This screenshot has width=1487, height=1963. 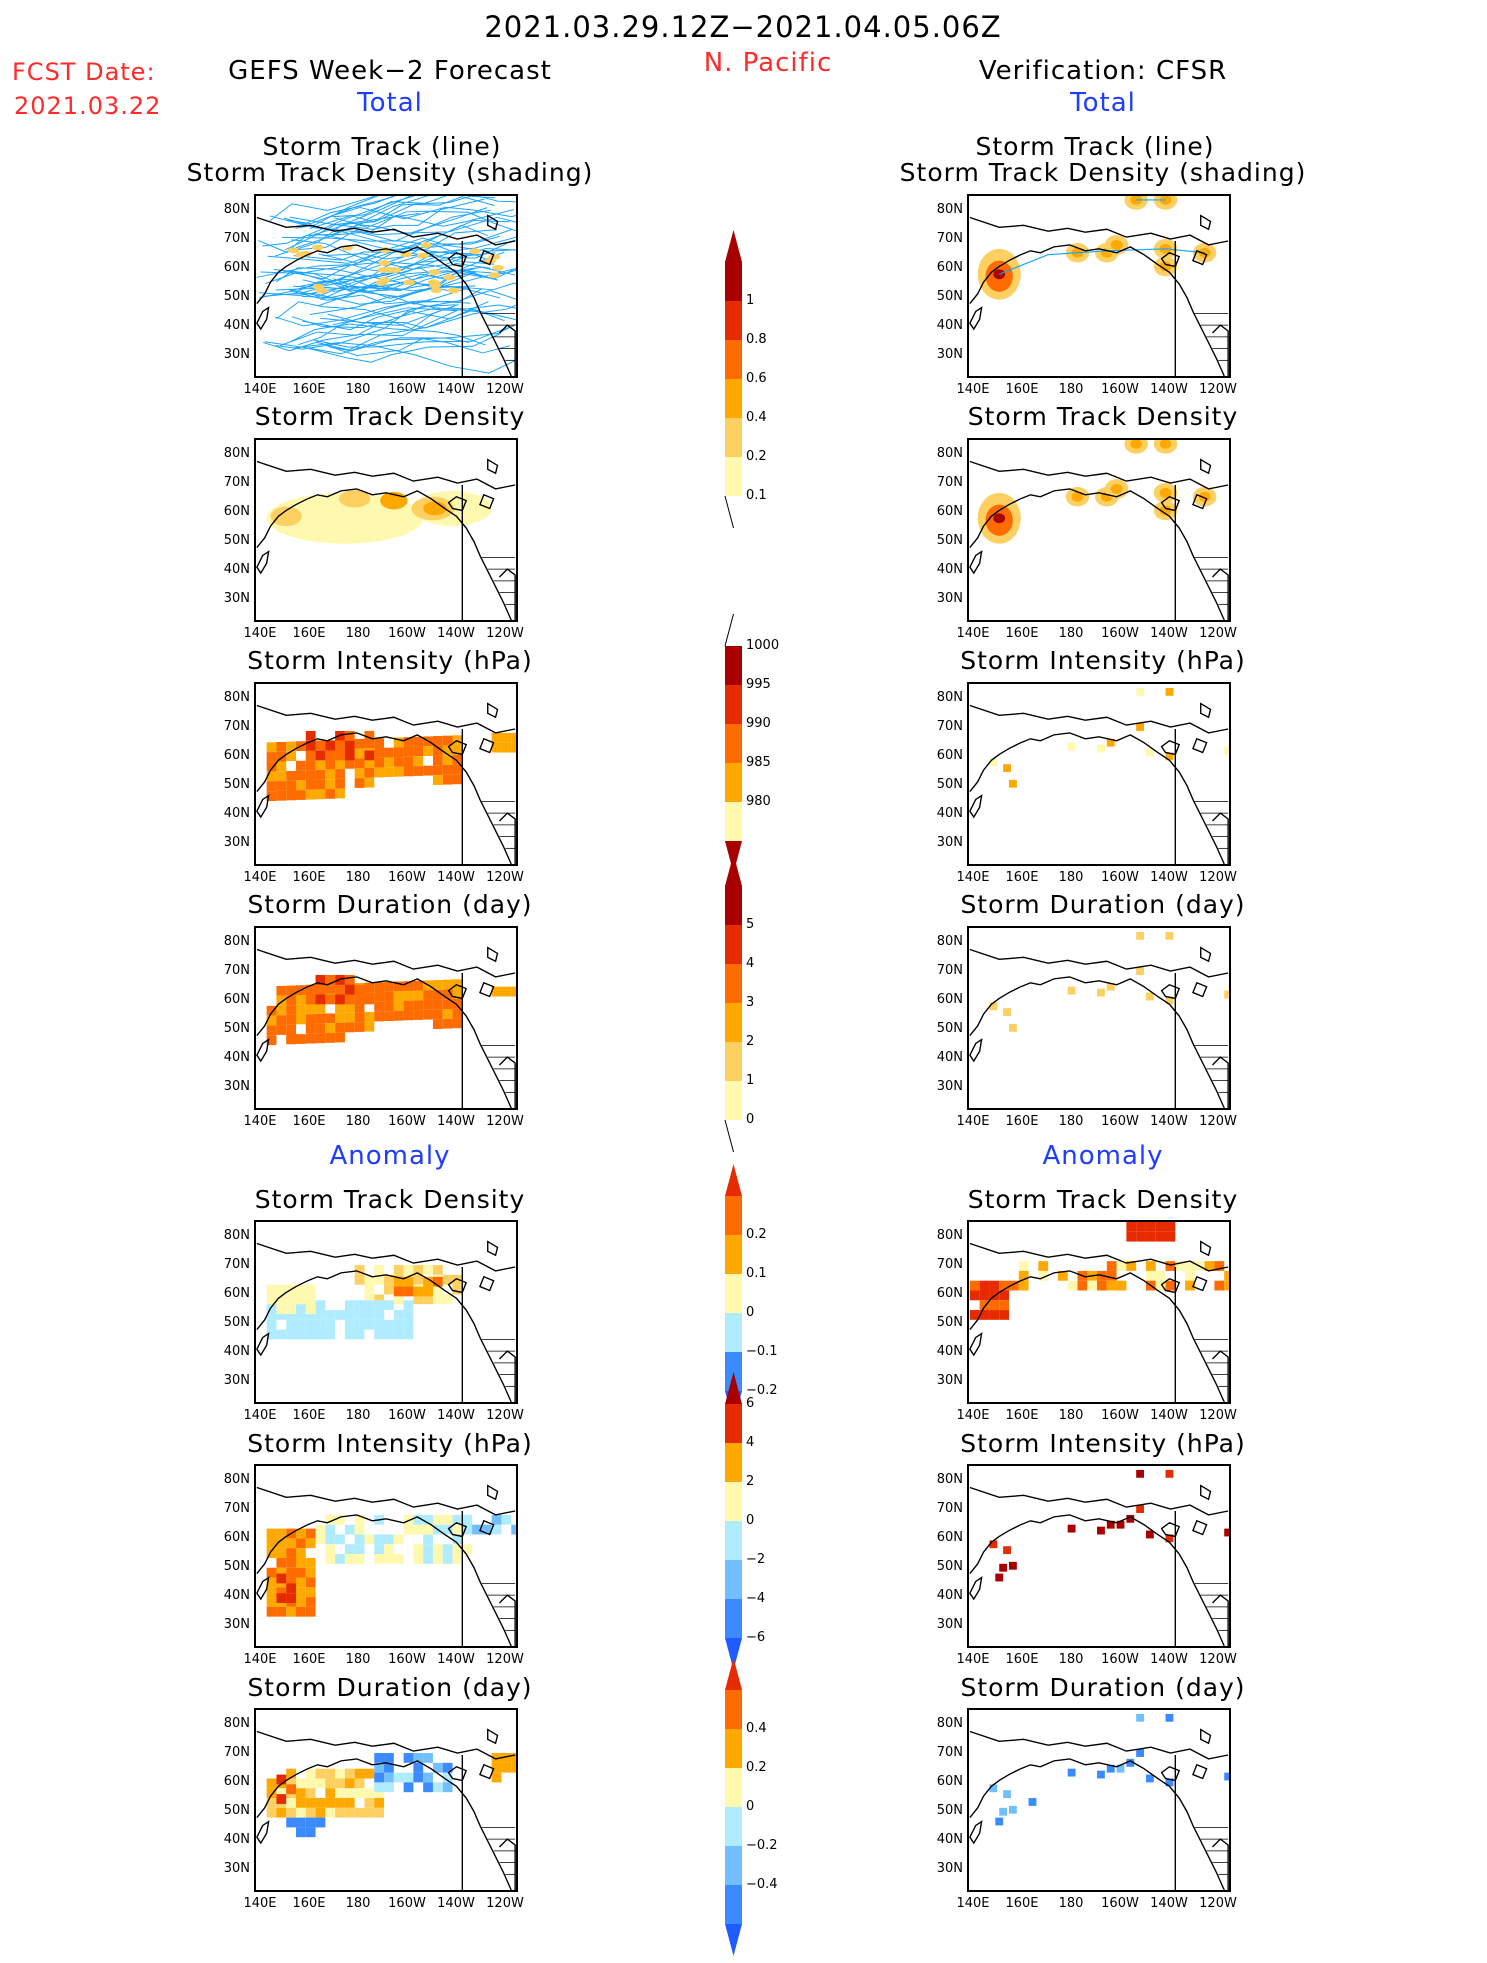 I want to click on cbar-anom-duration, so click(x=735, y=1809).